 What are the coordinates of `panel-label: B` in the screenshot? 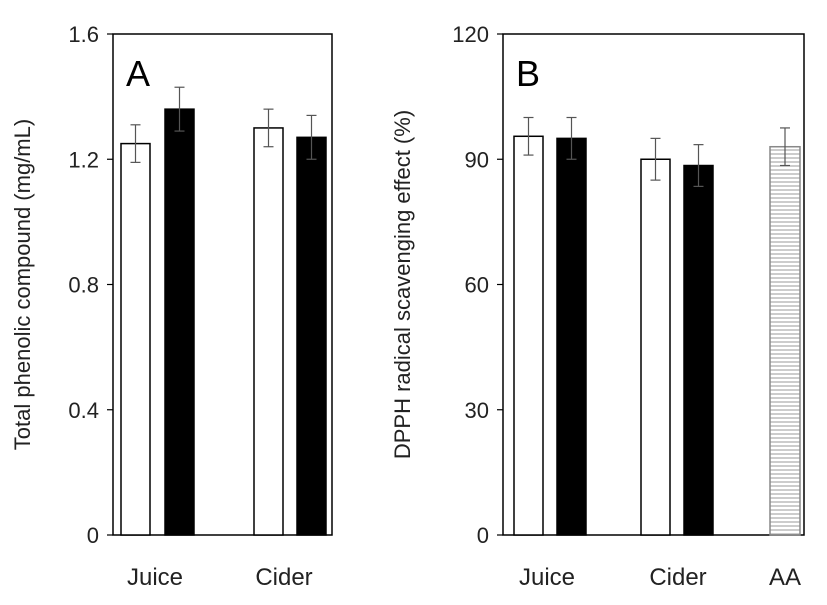 It's located at (528, 73).